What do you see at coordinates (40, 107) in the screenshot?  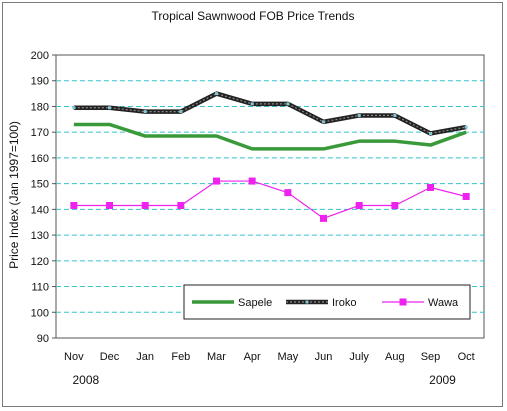 I see `y-tick-label: 180` at bounding box center [40, 107].